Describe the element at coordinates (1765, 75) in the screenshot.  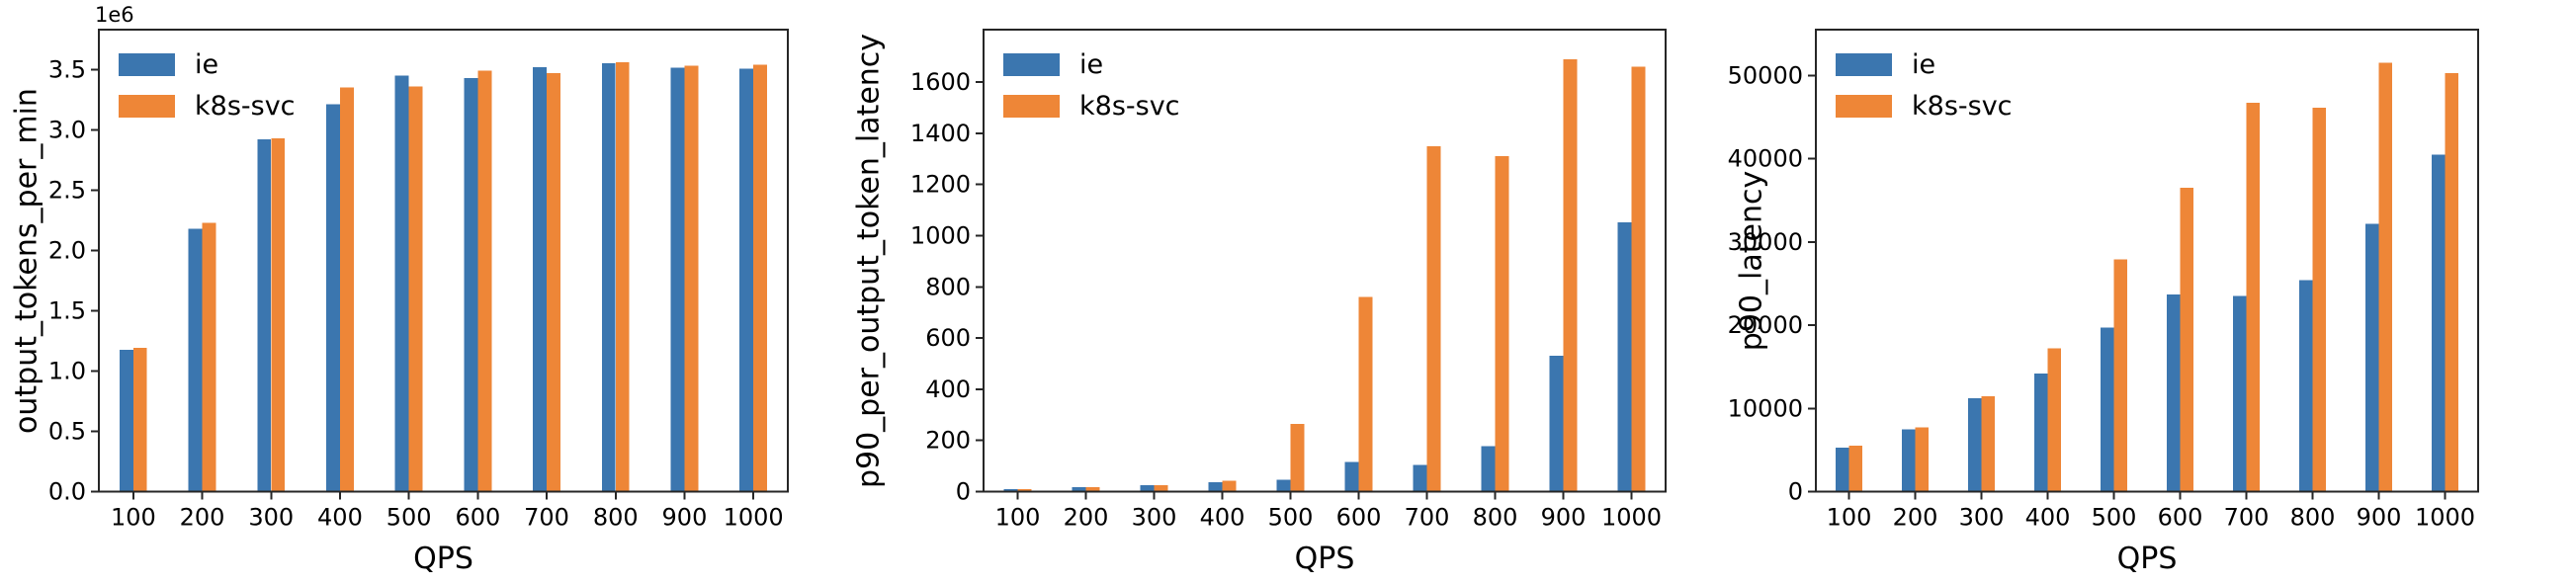
I see `svg-text: 50000` at that location.